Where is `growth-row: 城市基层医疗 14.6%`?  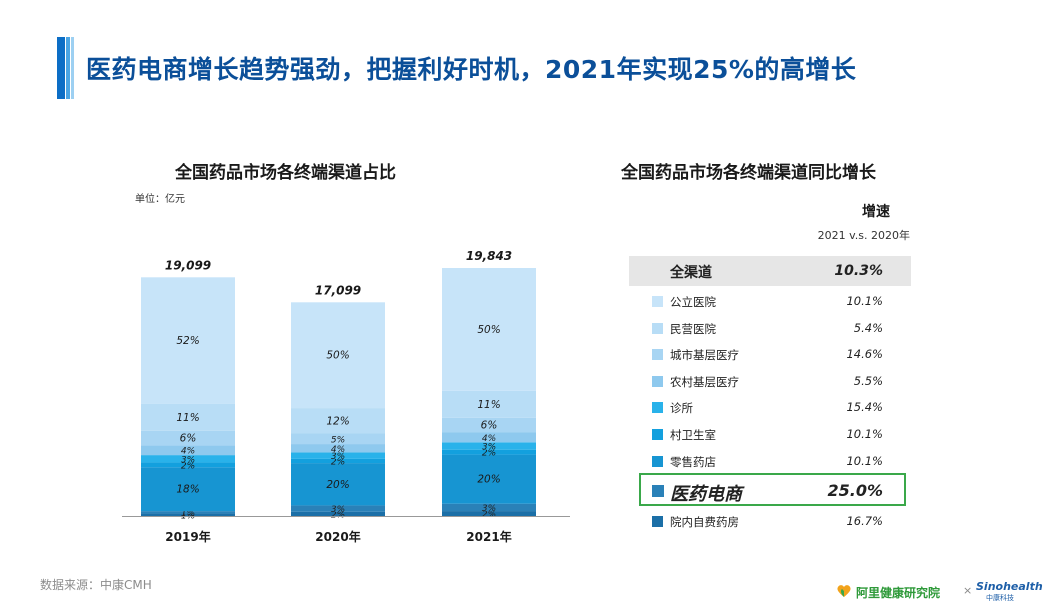 growth-row: 城市基层医疗 14.6% is located at coordinates (770, 354).